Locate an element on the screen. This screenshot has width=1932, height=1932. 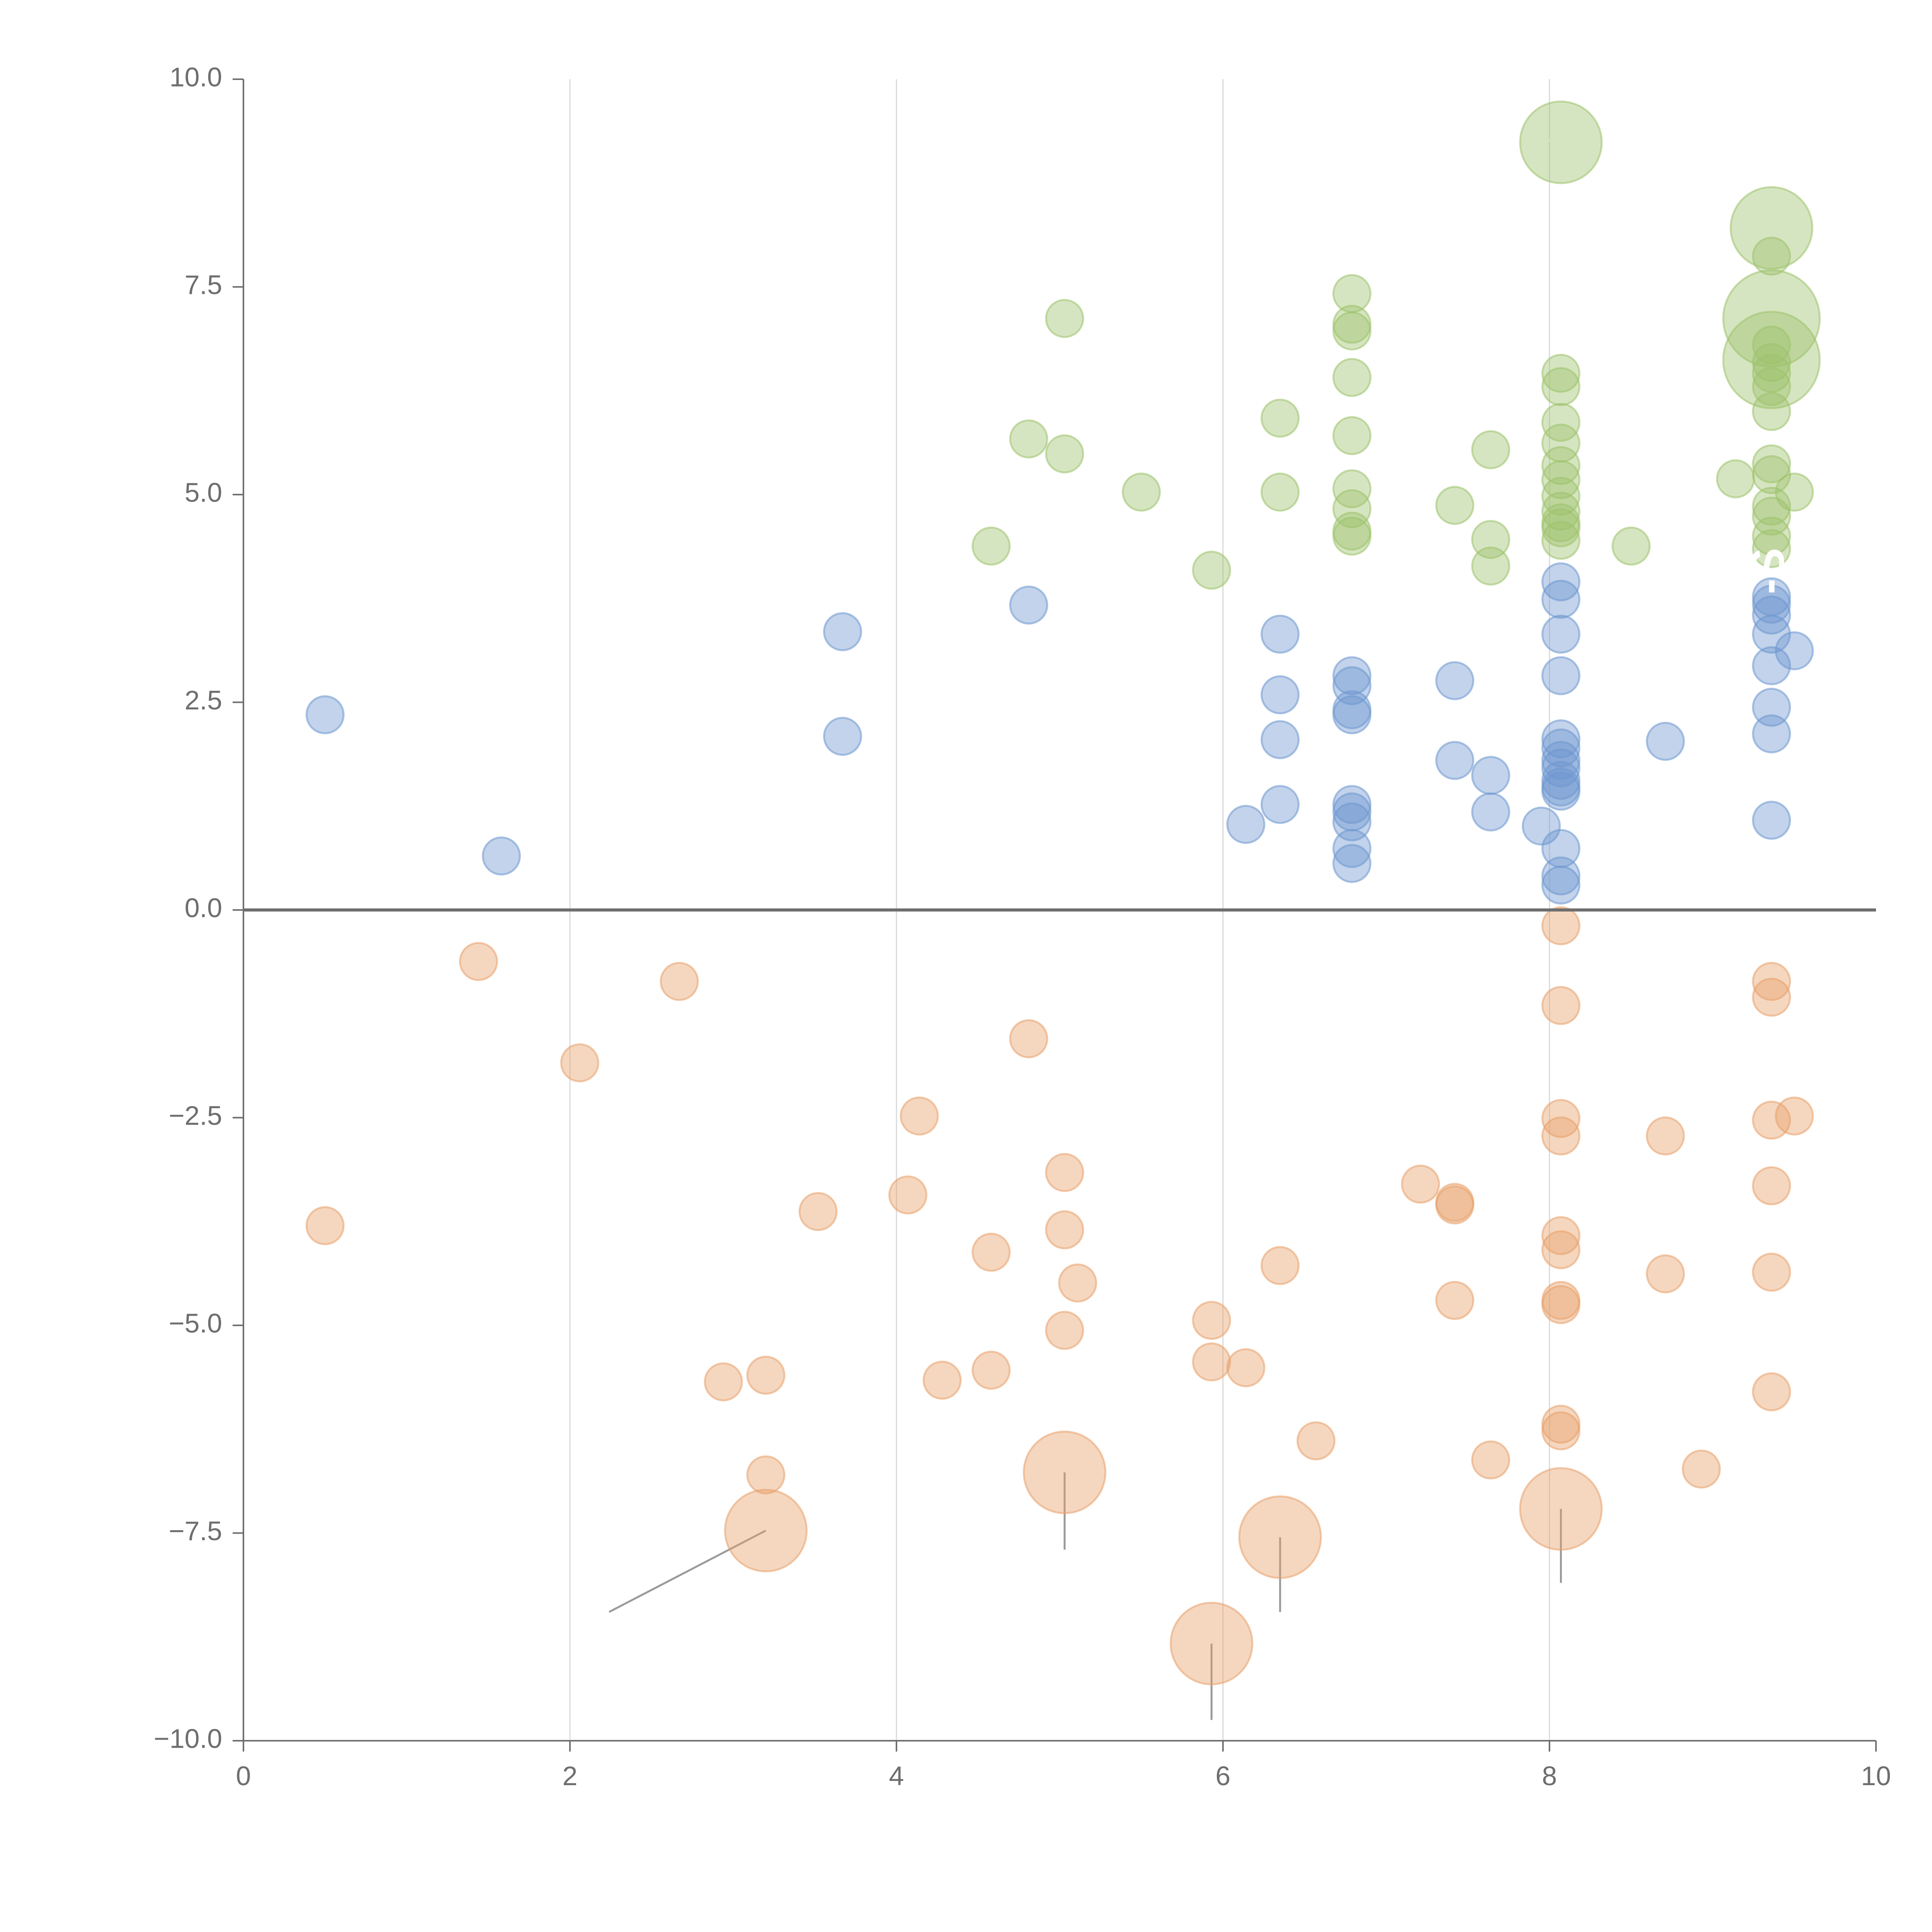
y-tick-label: 0.0 is located at coordinates (204, 908).